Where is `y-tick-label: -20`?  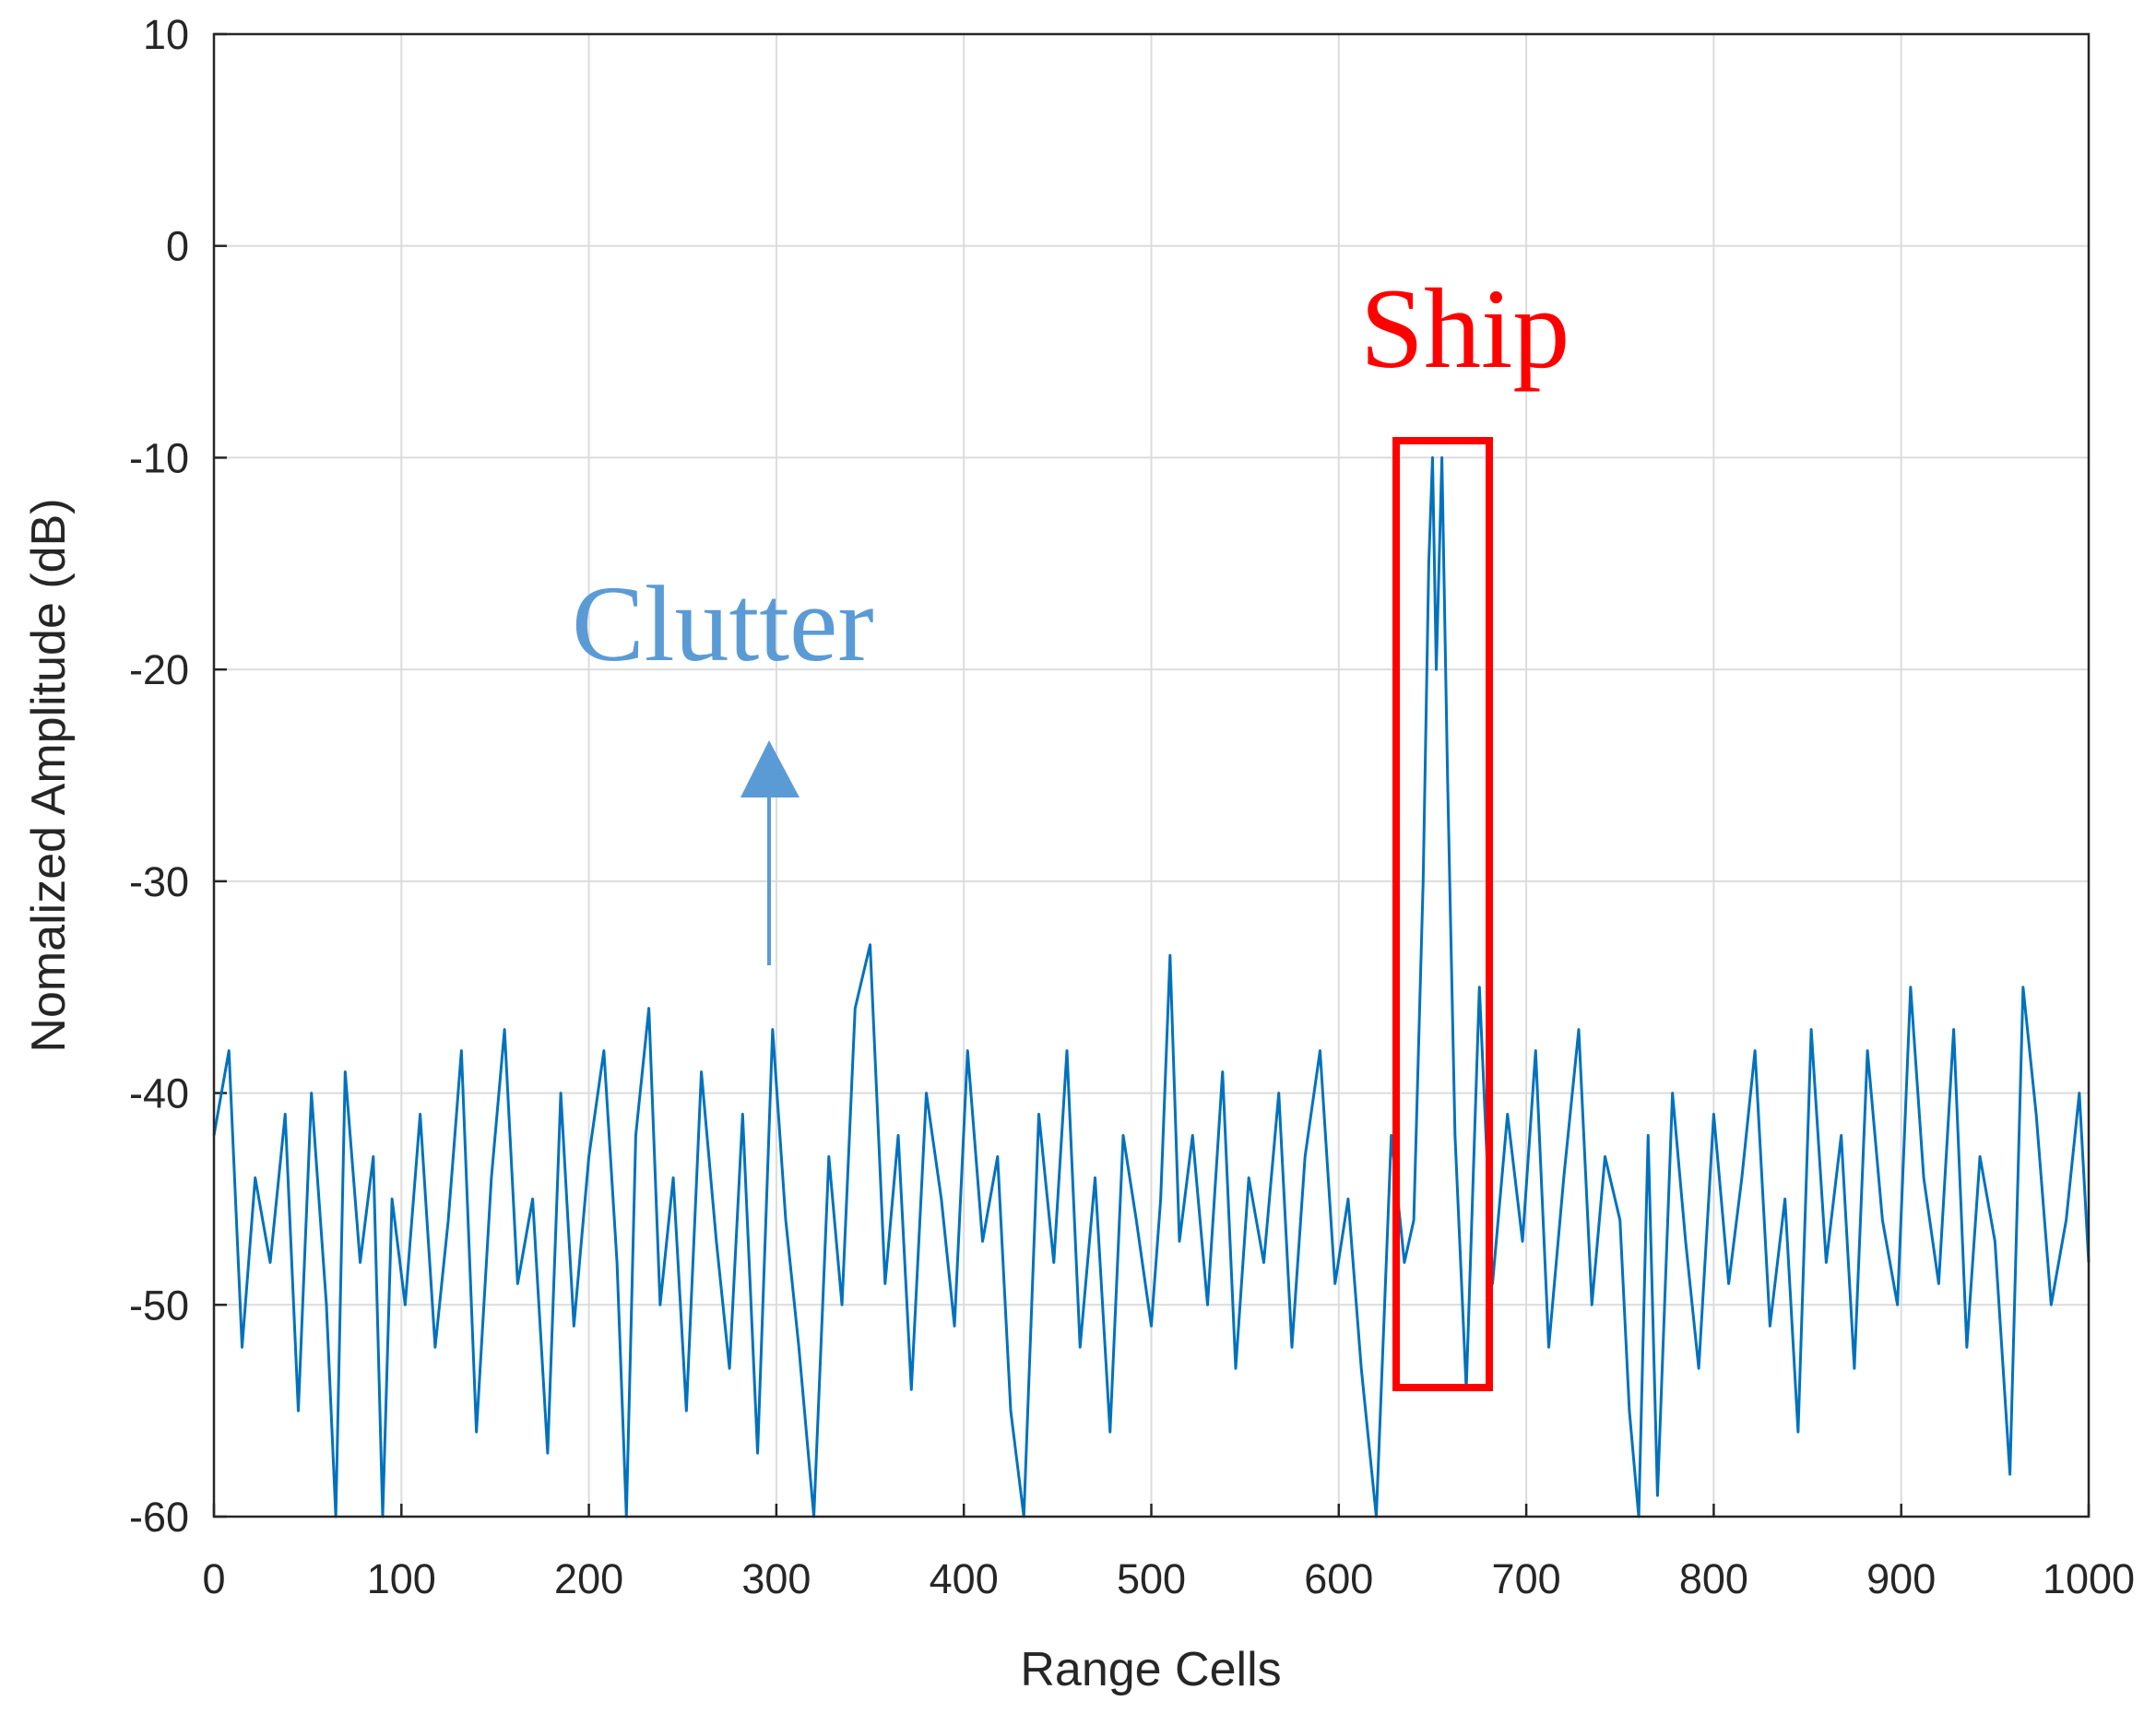
y-tick-label: -20 is located at coordinates (159, 669).